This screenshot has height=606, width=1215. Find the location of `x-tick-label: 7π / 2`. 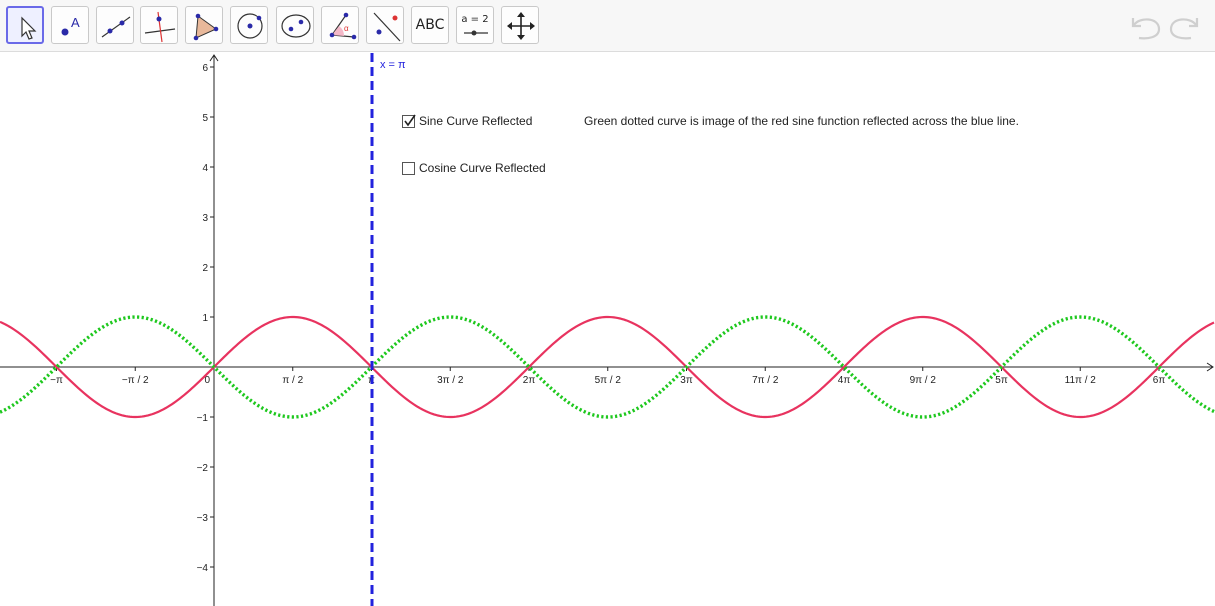

x-tick-label: 7π / 2 is located at coordinates (765, 380).